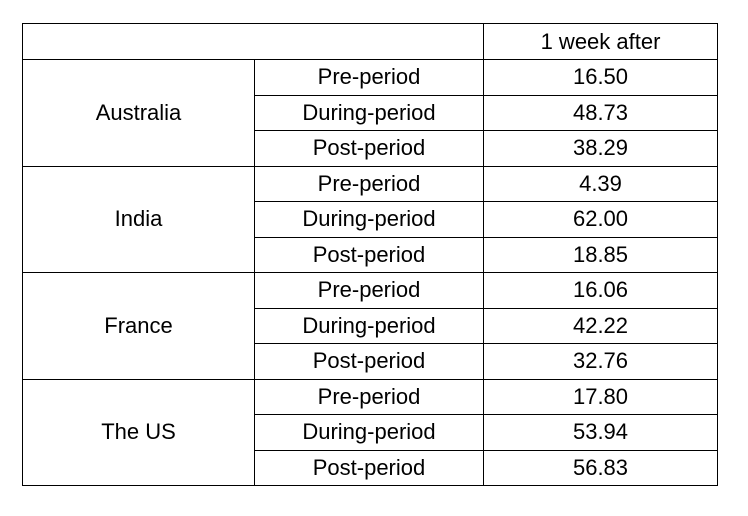 The width and height of the screenshot is (748, 516). I want to click on value-cell: 18.85, so click(600, 254).